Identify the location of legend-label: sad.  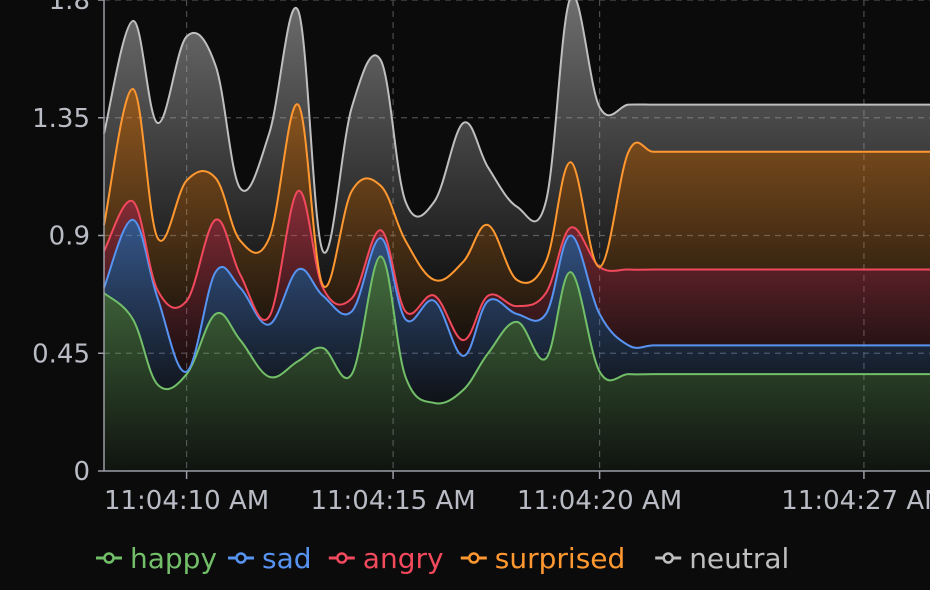
(287, 558).